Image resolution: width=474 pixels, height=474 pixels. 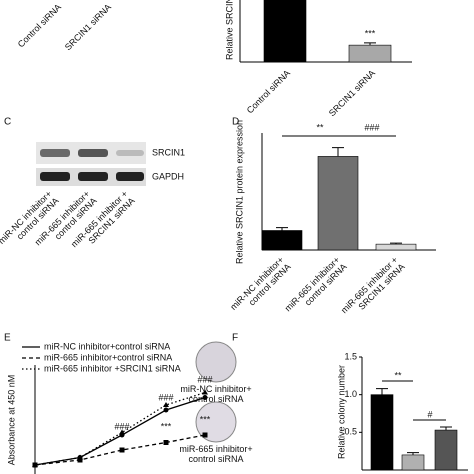 What do you see at coordinates (316, 288) in the screenshot?
I see `x-tick-label: miR-665 inhibitor+control siRNA` at bounding box center [316, 288].